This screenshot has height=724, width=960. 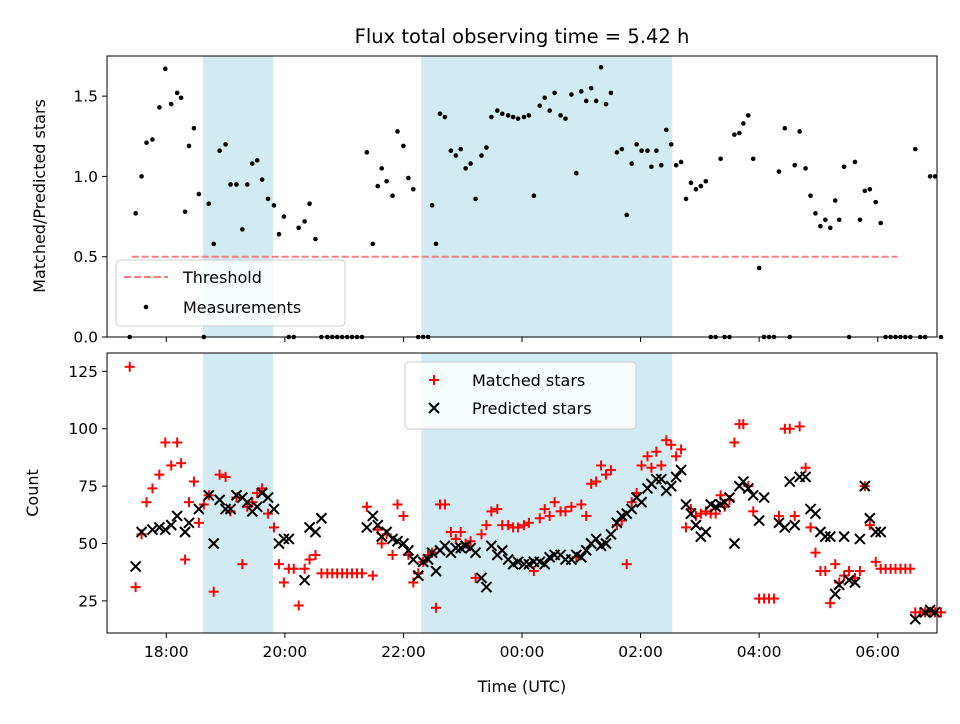 What do you see at coordinates (32, 493) in the screenshot?
I see `bottom-y-axis-label: Count` at bounding box center [32, 493].